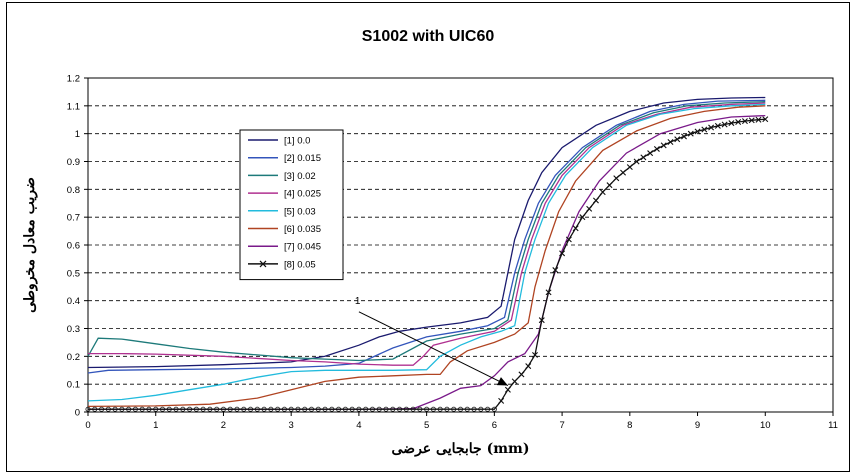 Image resolution: width=856 pixels, height=476 pixels. Describe the element at coordinates (155, 425) in the screenshot. I see `x-tick-label: 1` at that location.